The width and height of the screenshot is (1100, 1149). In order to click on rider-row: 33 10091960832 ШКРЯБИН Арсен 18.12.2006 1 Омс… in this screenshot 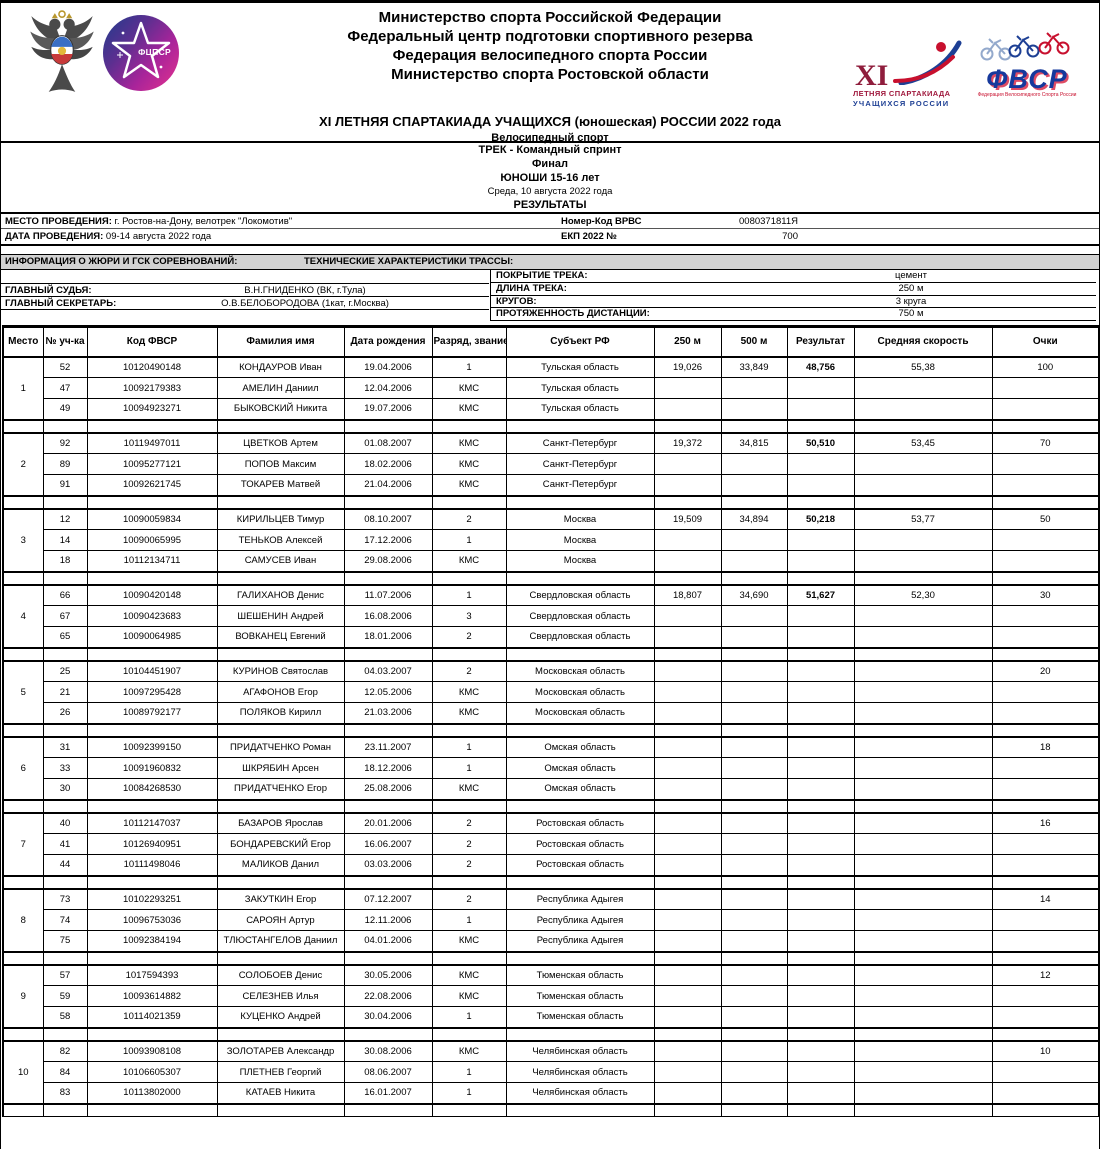, I will do `click(551, 768)`.